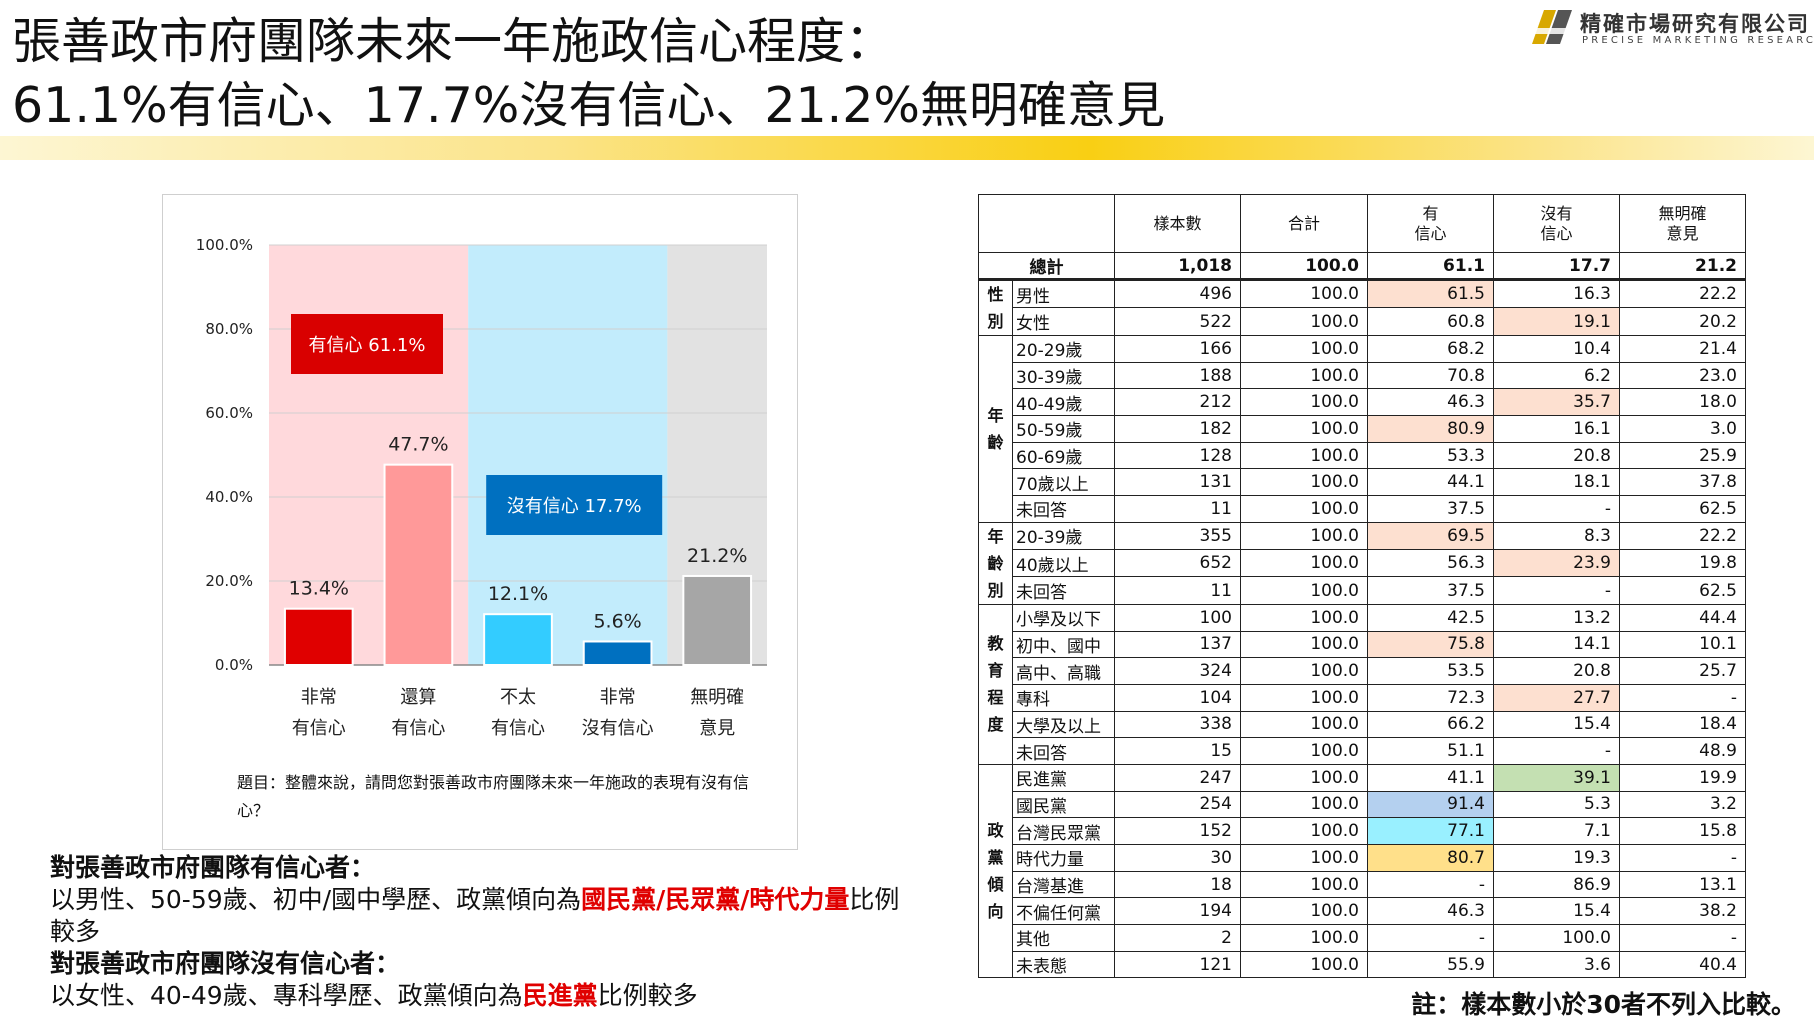 The width and height of the screenshot is (1814, 1028). Describe the element at coordinates (1430, 402) in the screenshot. I see `table-cell: 46.3` at that location.